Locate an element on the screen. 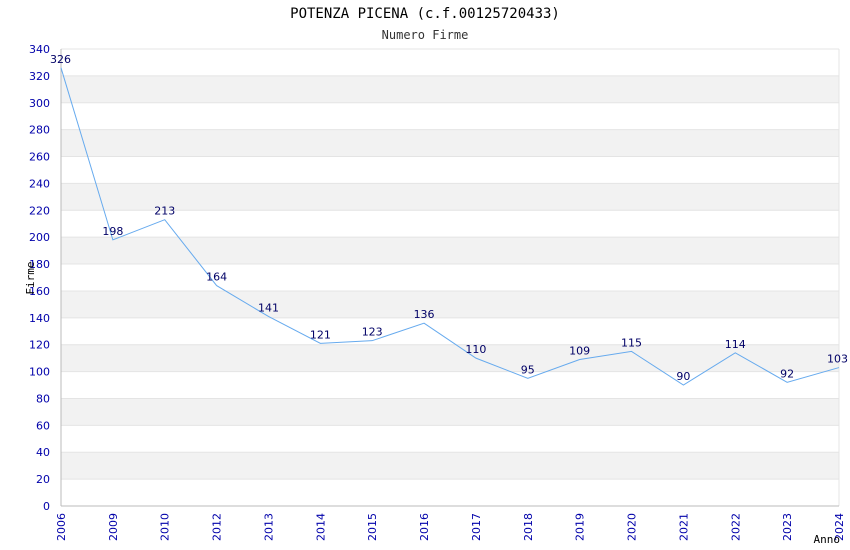  y-tick-label: 320 is located at coordinates (39, 76).